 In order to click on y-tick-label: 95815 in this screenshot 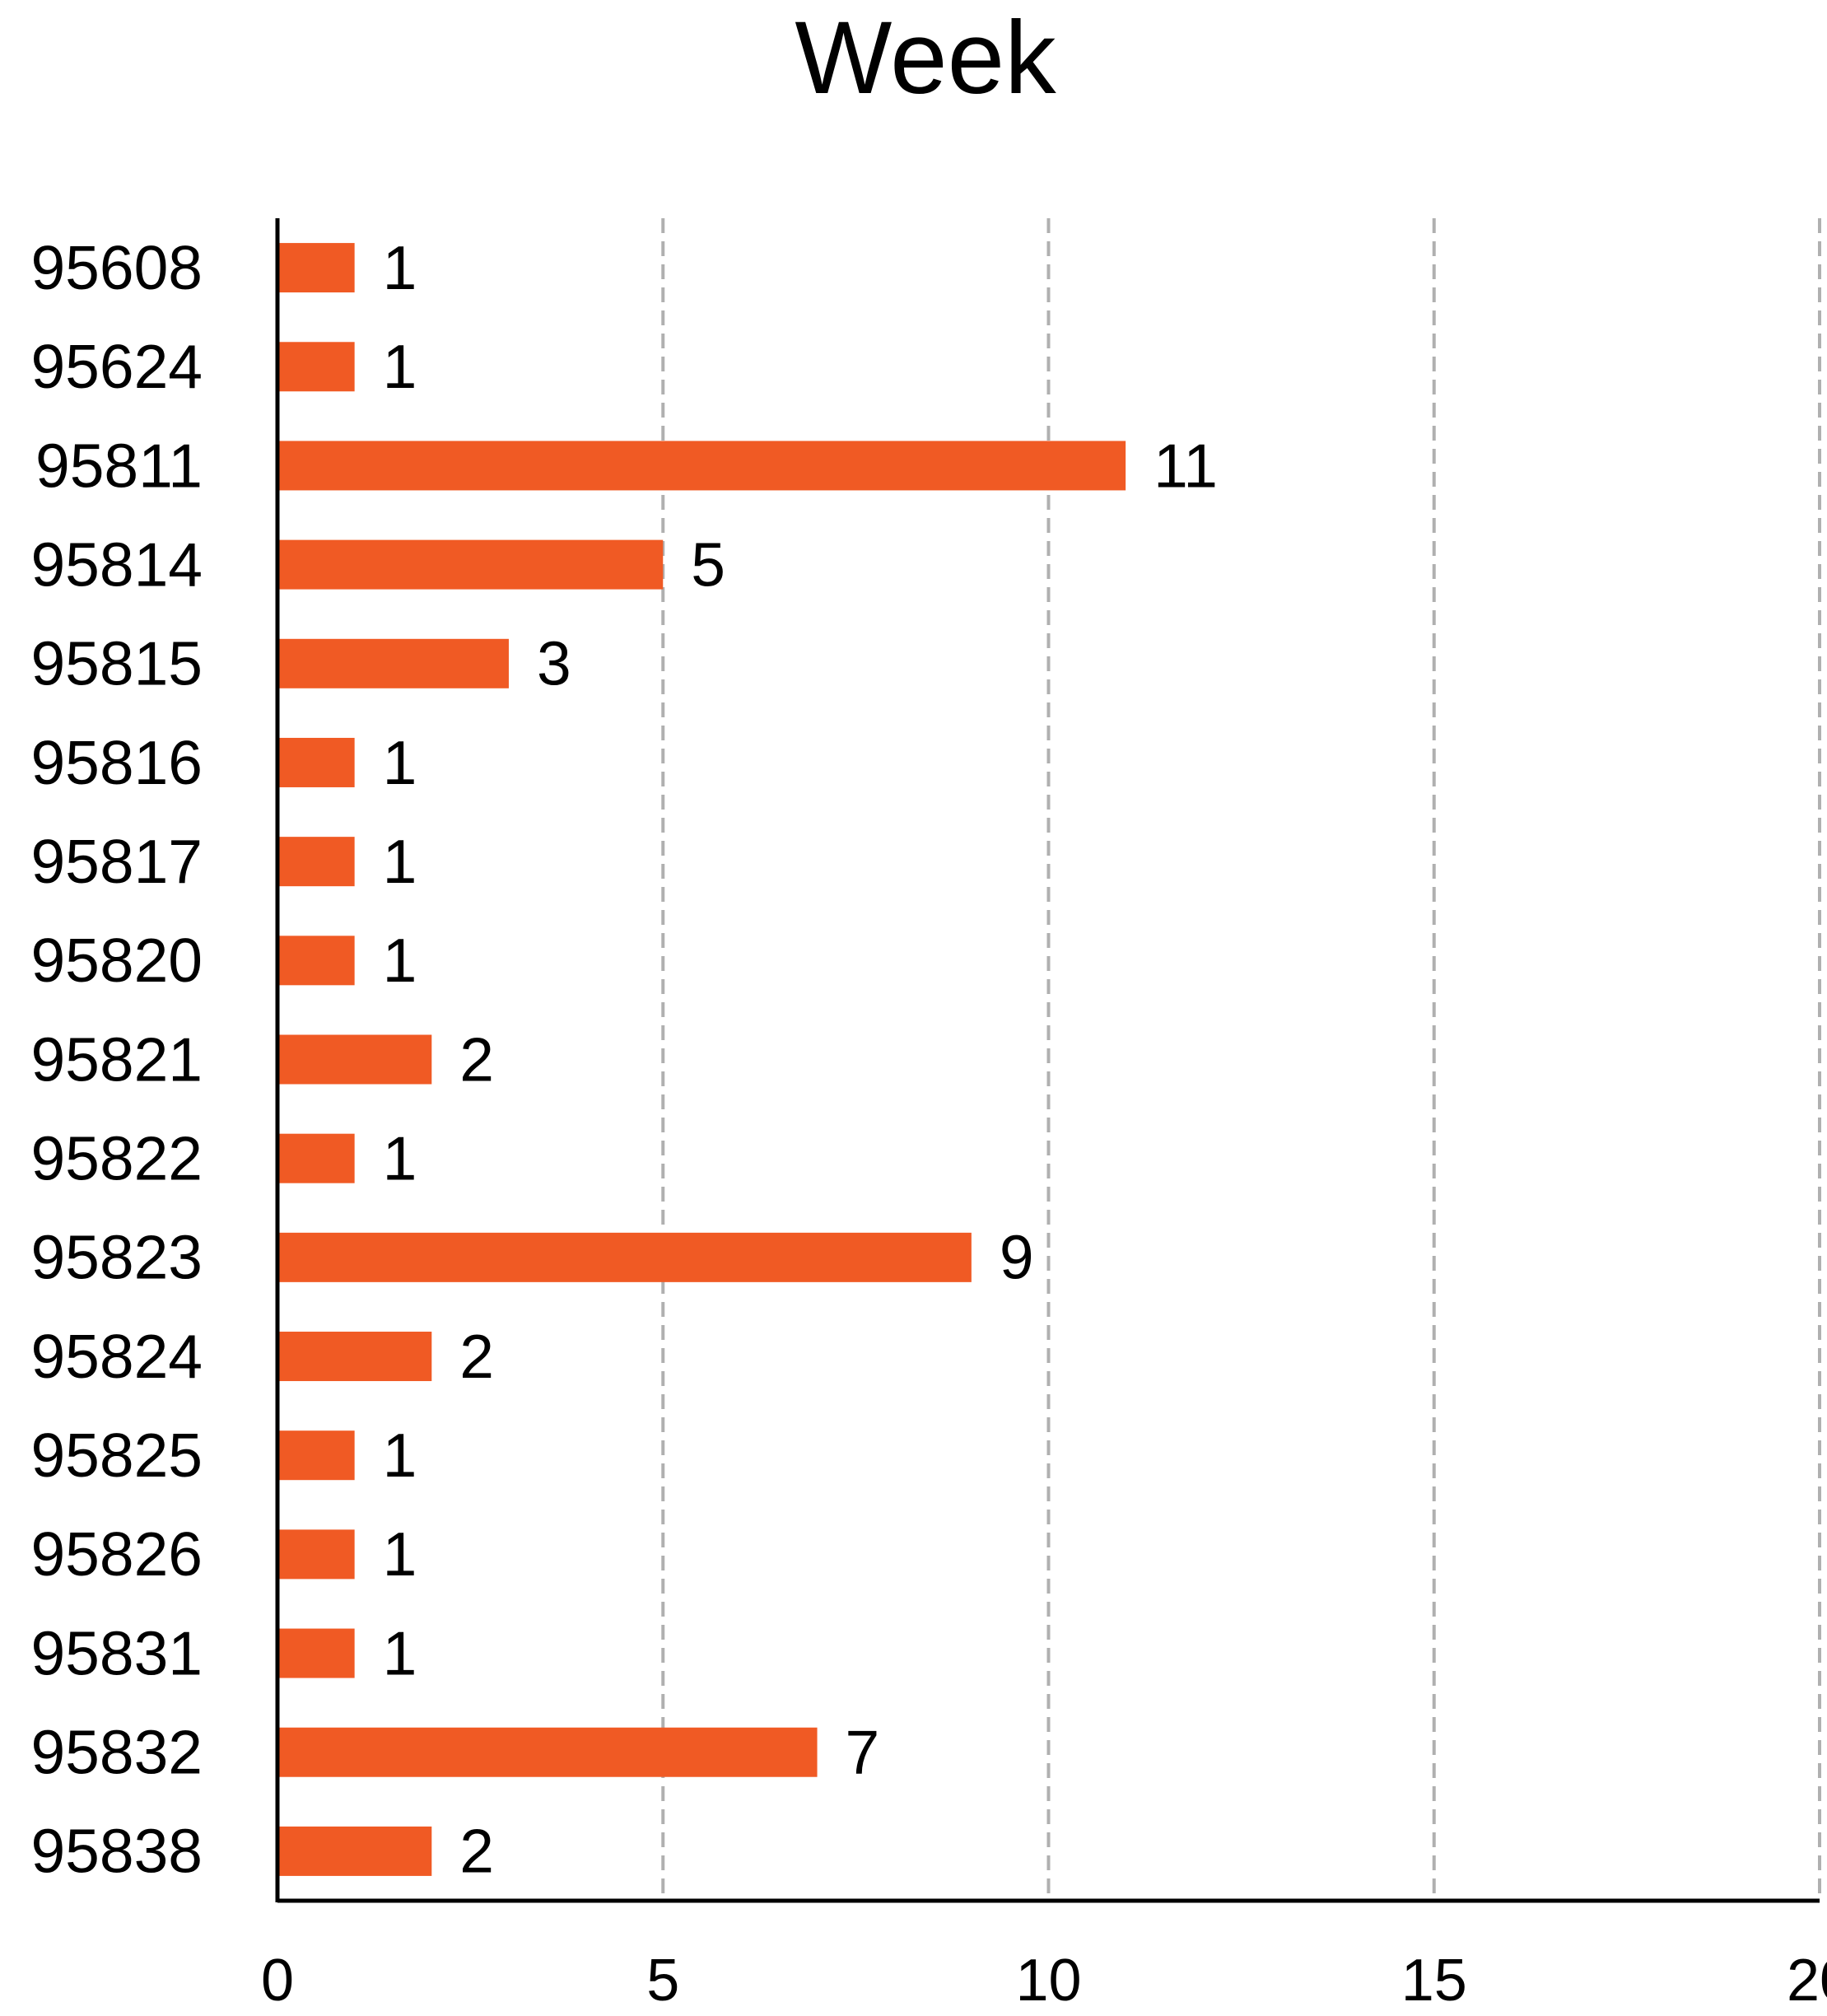, I will do `click(116, 663)`.